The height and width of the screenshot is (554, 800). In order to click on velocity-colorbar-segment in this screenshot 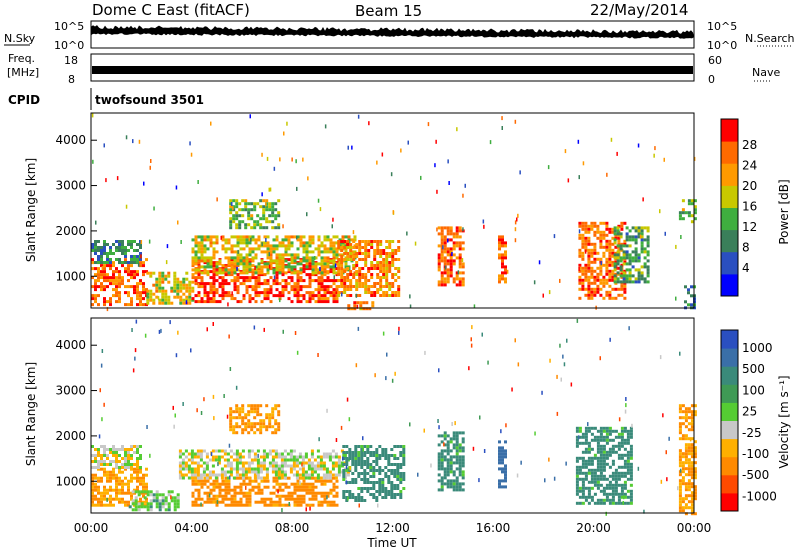, I will do `click(729, 339)`.